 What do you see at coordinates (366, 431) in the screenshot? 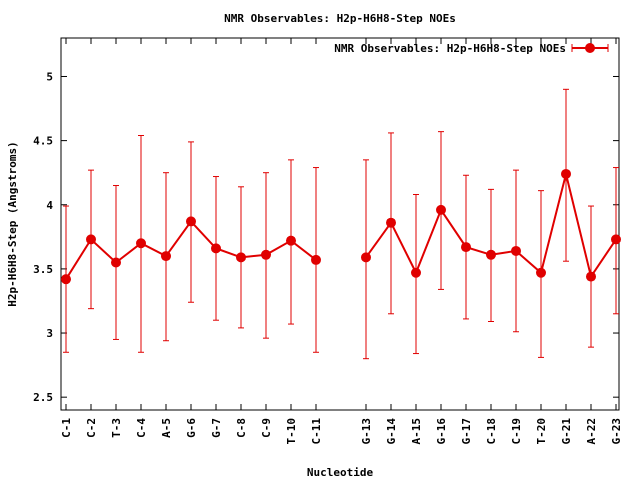
I see `x-tick-label: G-13` at bounding box center [366, 431].